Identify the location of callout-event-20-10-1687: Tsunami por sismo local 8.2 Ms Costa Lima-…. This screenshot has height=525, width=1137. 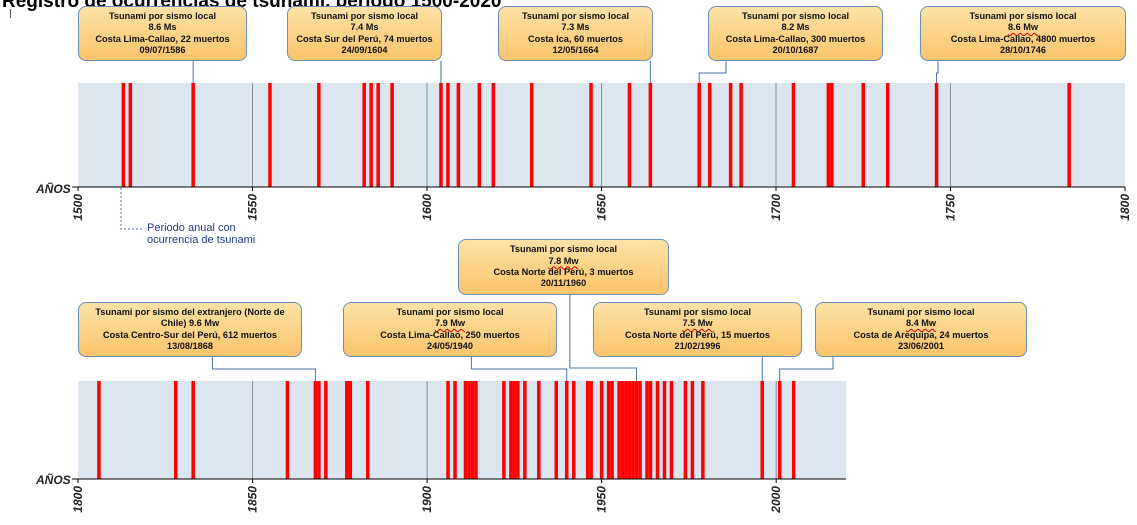
(795, 33).